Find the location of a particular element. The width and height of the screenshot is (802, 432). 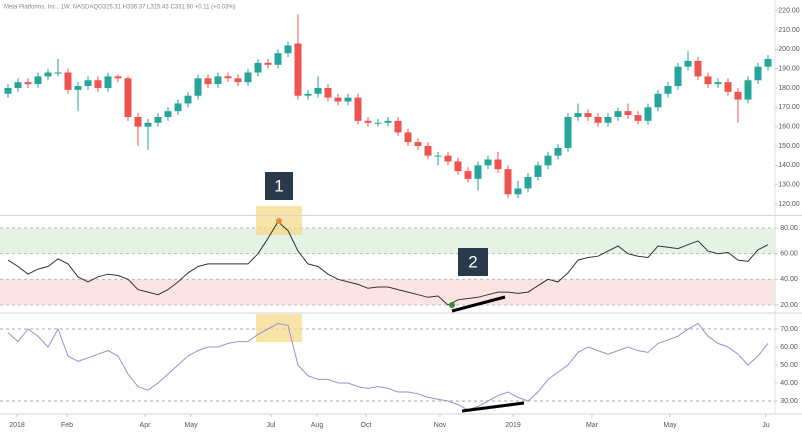

y-tick-label: 70.00 is located at coordinates (789, 329).